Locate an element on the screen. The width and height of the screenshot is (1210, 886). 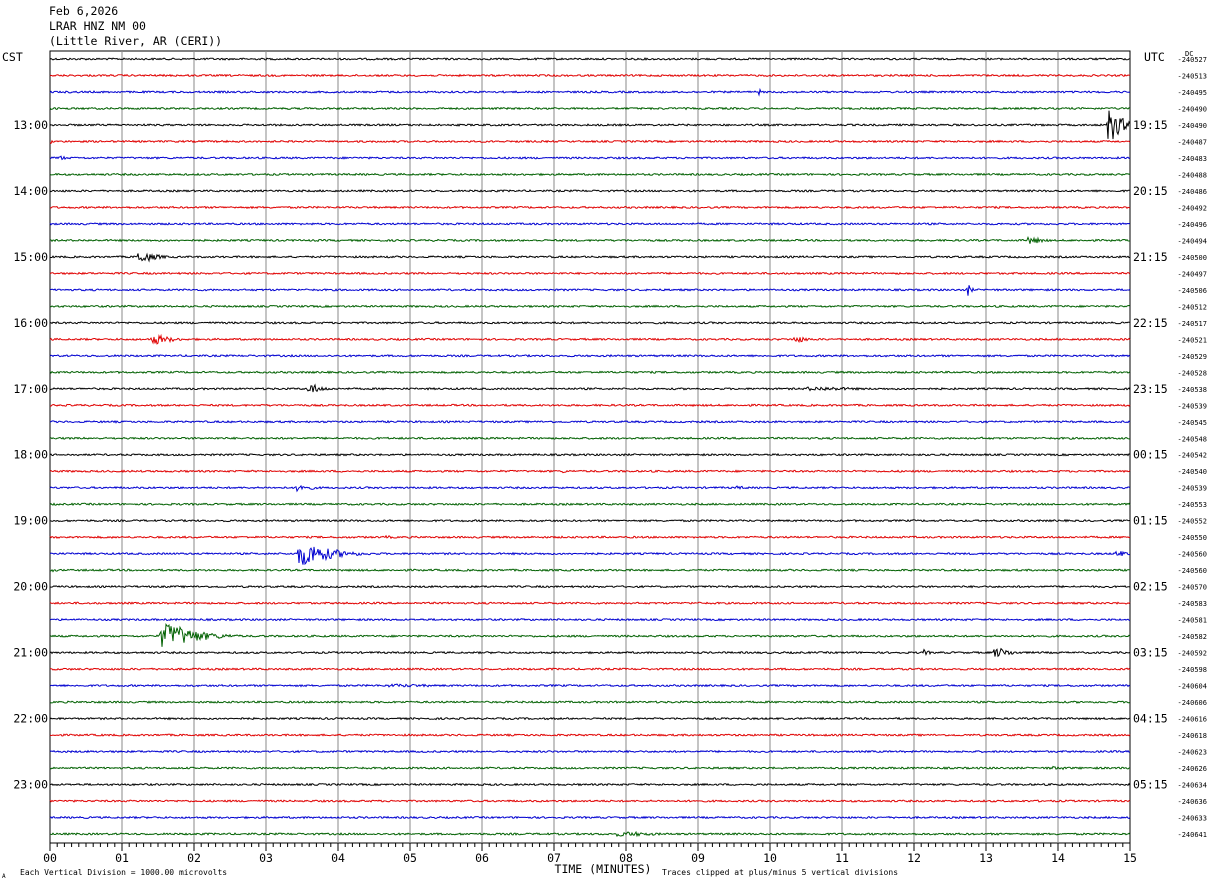
cst-hour-label: 21:00 is located at coordinates (30, 653).